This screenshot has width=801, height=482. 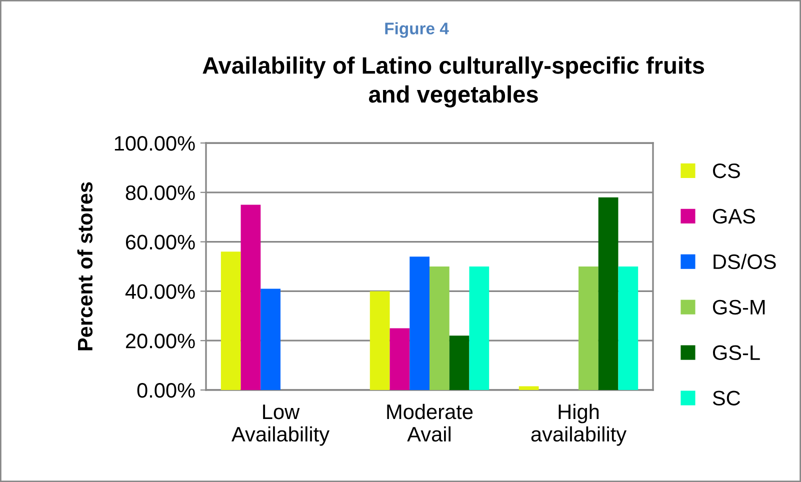 I want to click on legend-label: CS, so click(x=726, y=170).